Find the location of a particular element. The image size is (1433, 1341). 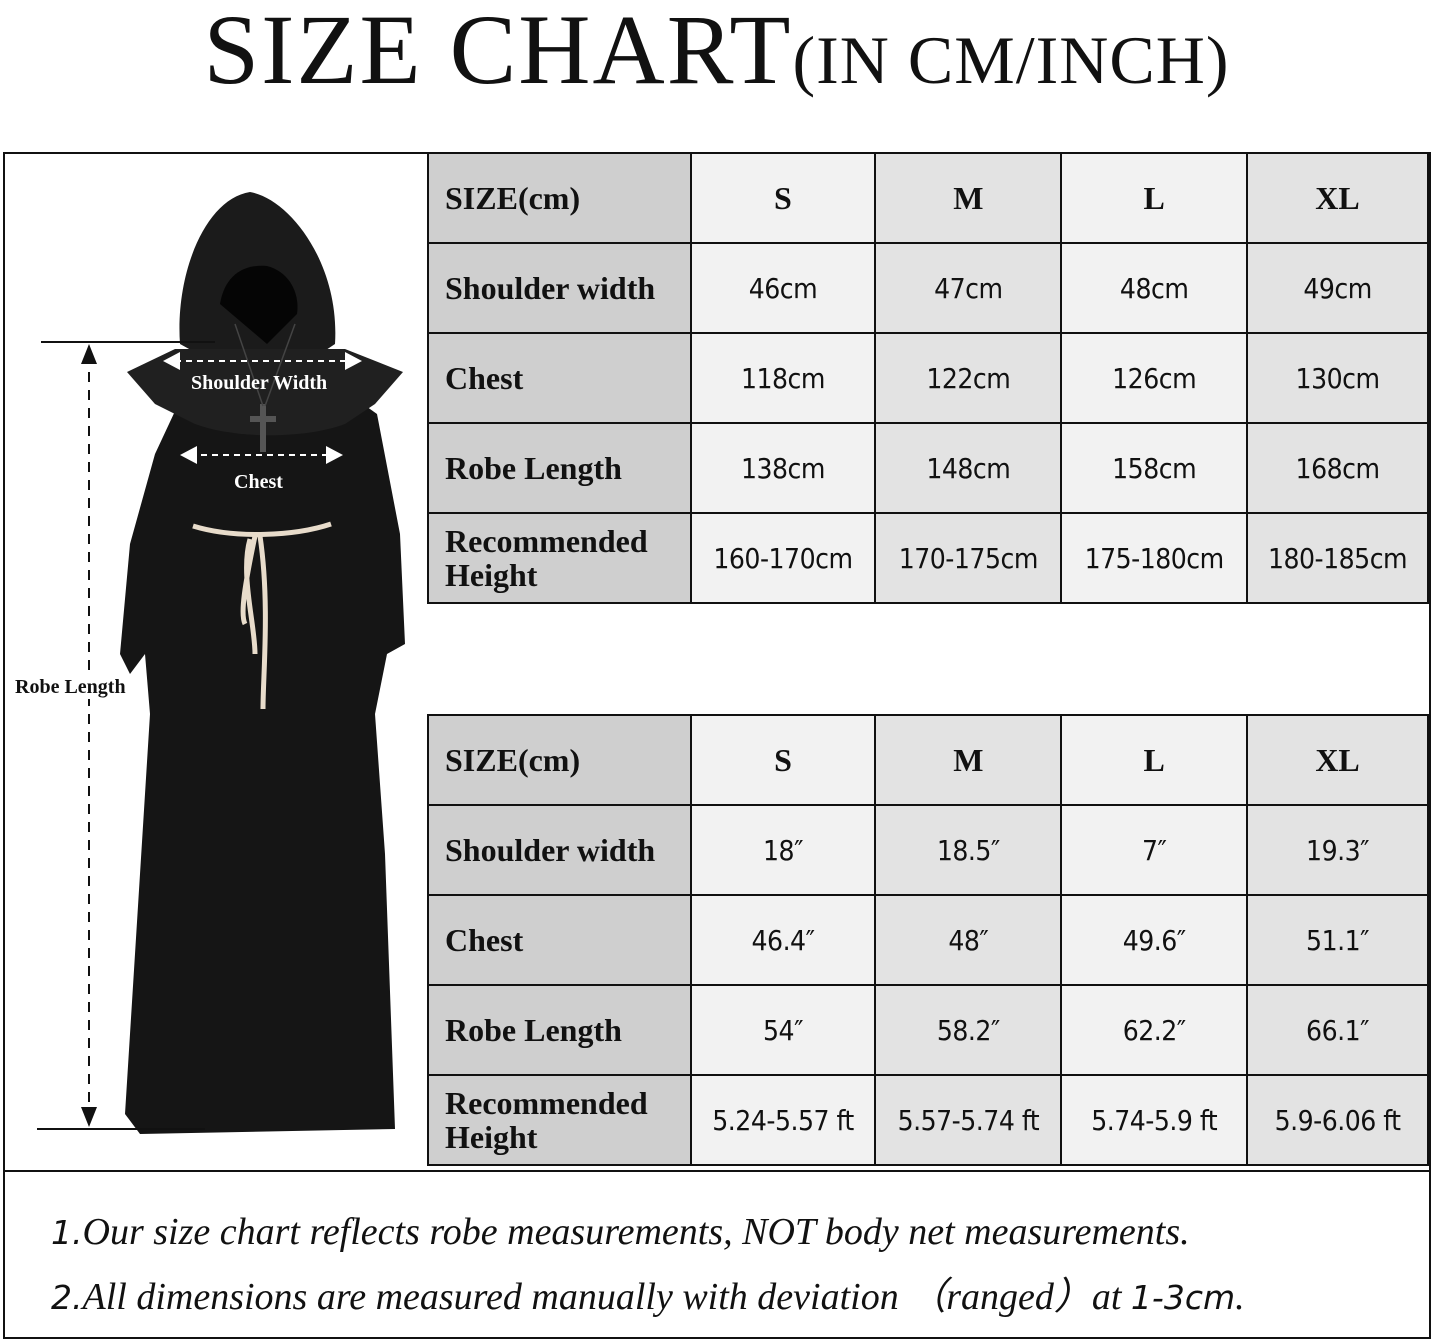

cell: 170-175cm is located at coordinates (968, 558).